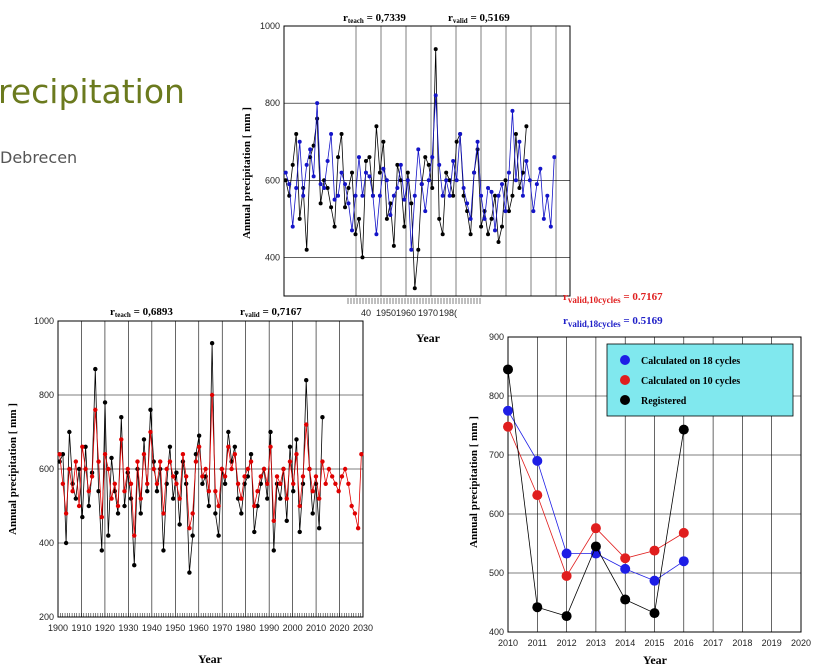 Image resolution: width=819 pixels, height=667 pixels. What do you see at coordinates (270, 26) in the screenshot?
I see `y-tick-label: 1000` at bounding box center [270, 26].